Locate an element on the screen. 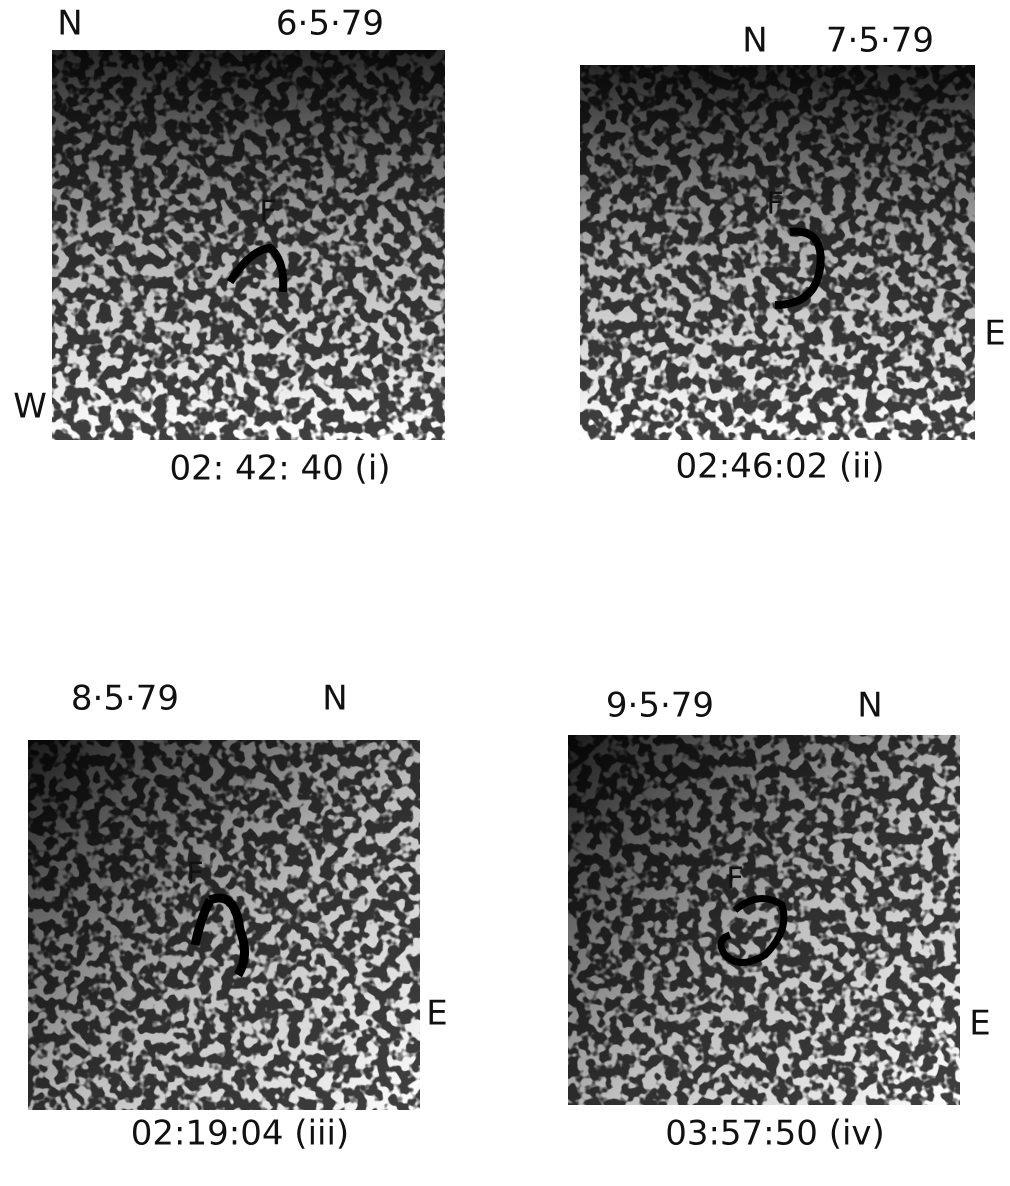 This screenshot has height=1186, width=1010. date-label: 9·5·79 is located at coordinates (660, 706).